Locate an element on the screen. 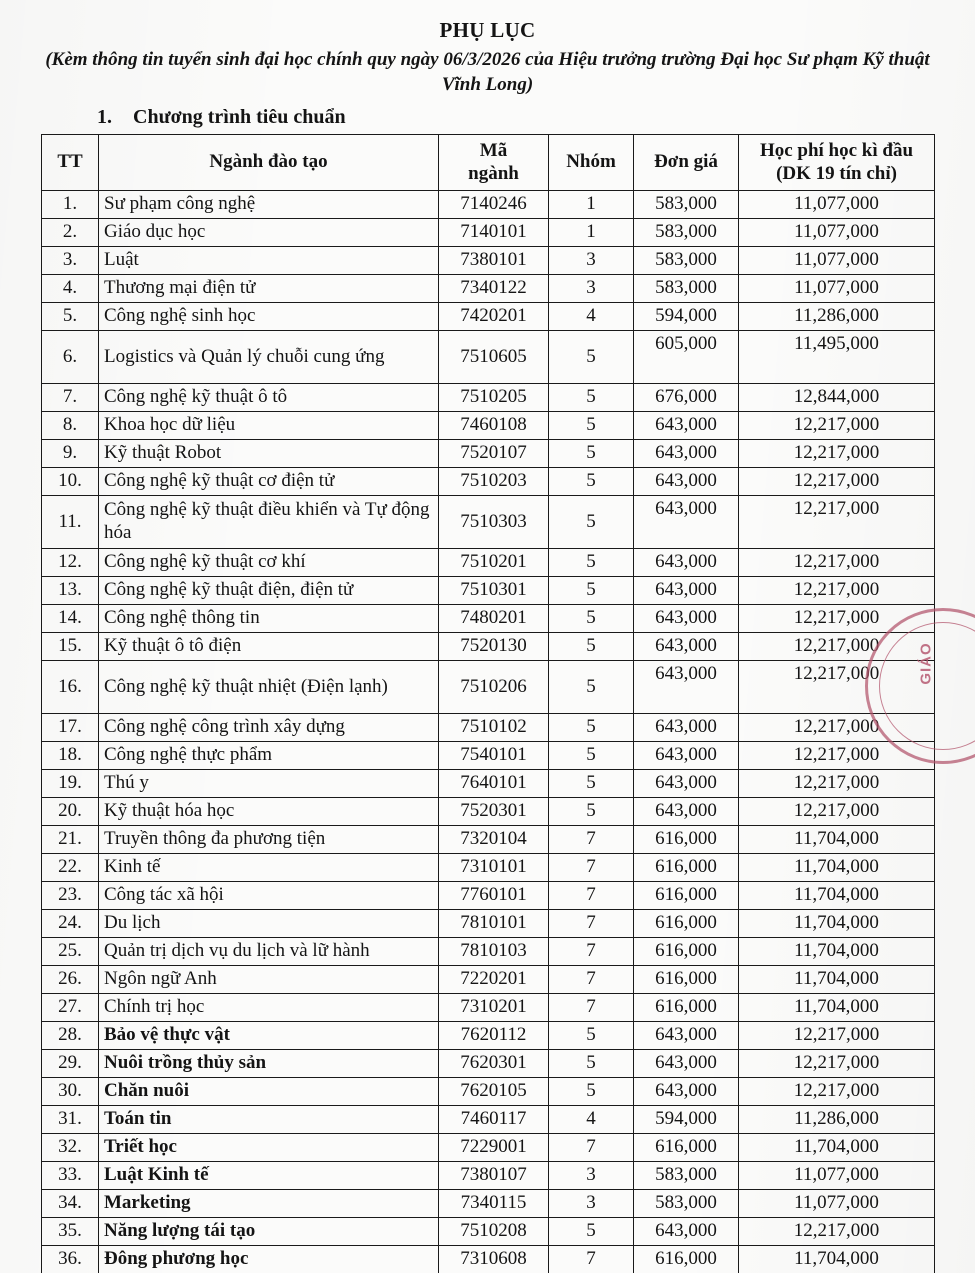  cell-major-code: 7810101 is located at coordinates (493, 923).